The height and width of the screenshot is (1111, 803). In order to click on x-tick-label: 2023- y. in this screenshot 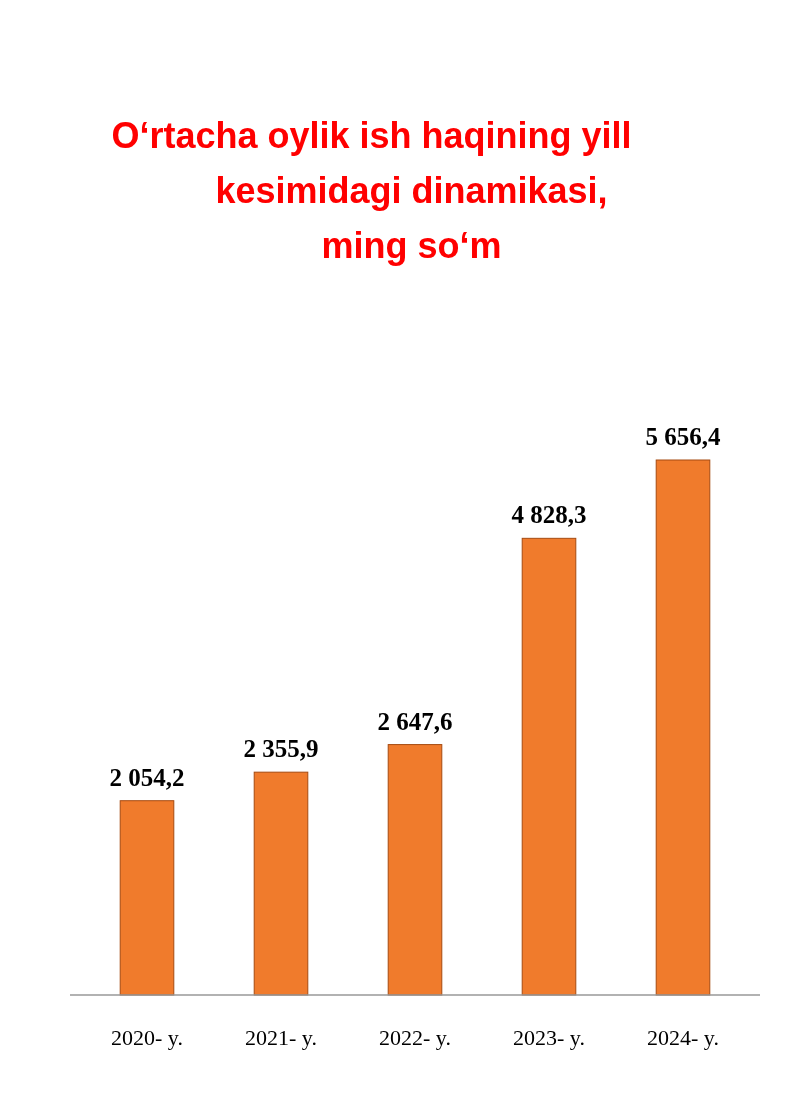, I will do `click(549, 1037)`.